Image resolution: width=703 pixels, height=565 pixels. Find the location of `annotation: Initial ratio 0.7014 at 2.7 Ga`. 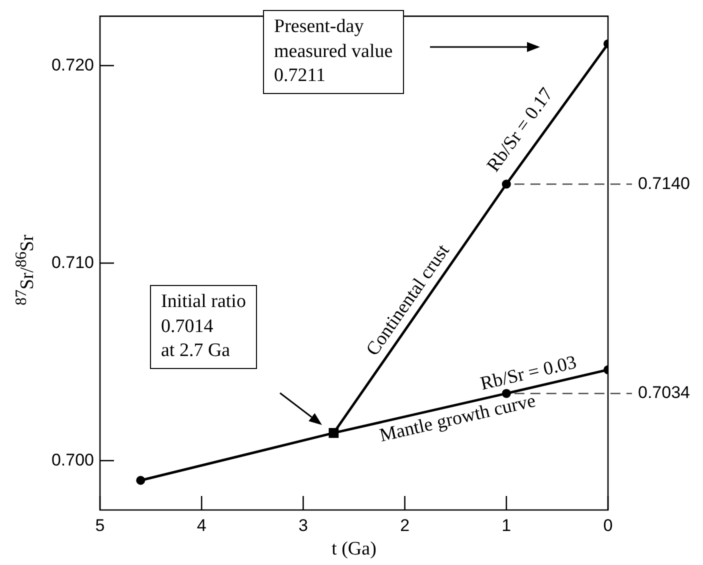

annotation: Initial ratio 0.7014 at 2.7 Ga is located at coordinates (203, 327).